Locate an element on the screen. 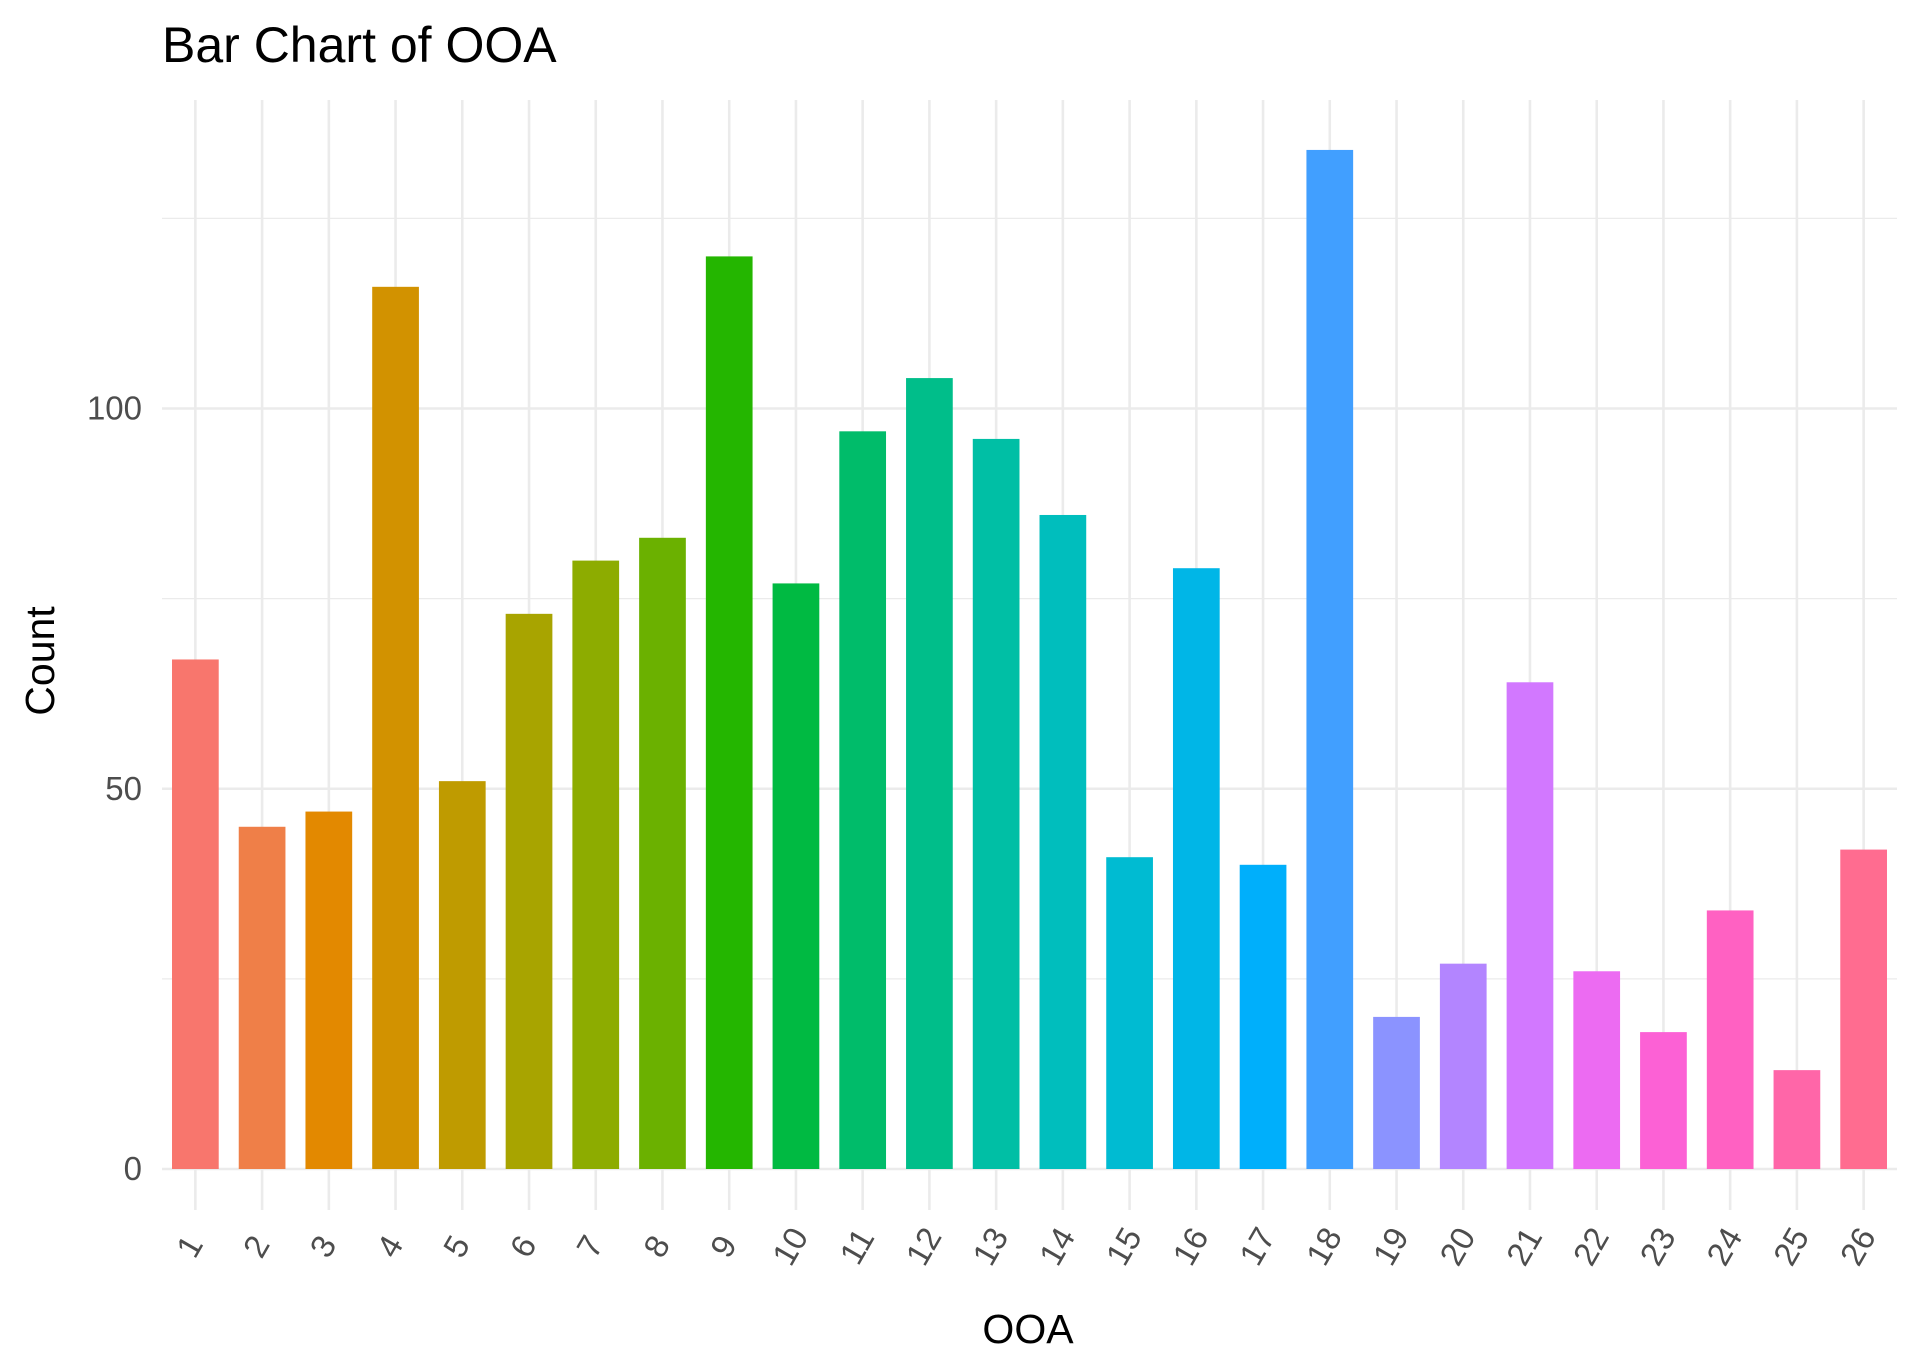 The height and width of the screenshot is (1368, 1912). x-tick-label: 23 is located at coordinates (1657, 1246).